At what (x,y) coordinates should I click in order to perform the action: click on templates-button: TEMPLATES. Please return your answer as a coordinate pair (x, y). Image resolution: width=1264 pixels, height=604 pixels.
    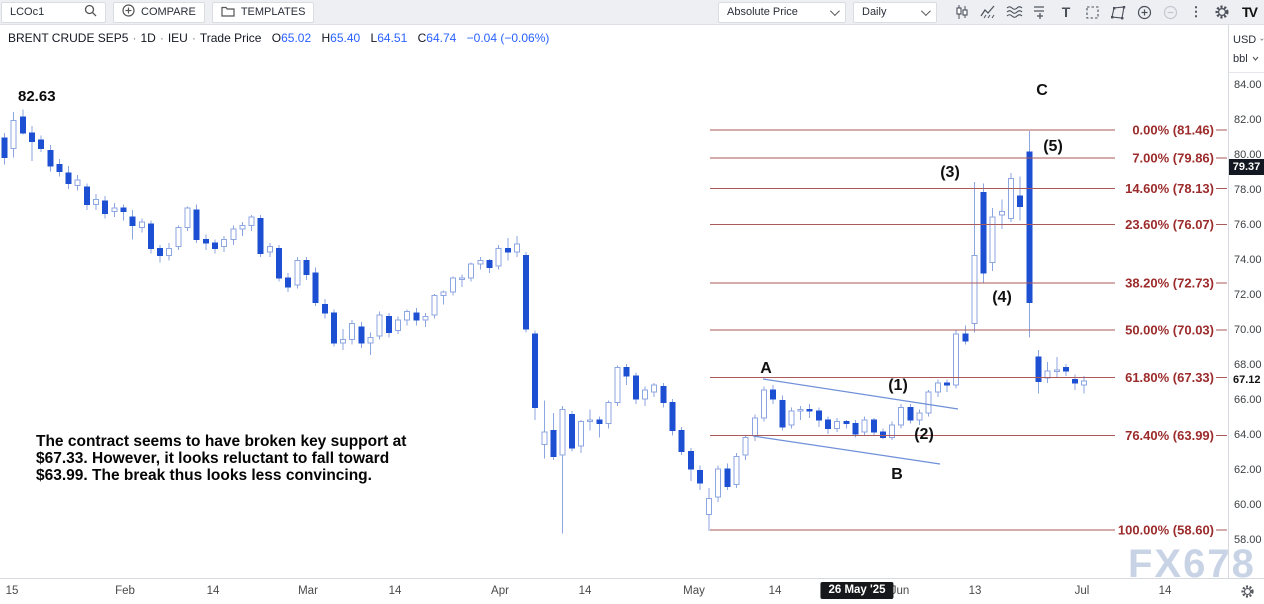
    Looking at the image, I should click on (263, 12).